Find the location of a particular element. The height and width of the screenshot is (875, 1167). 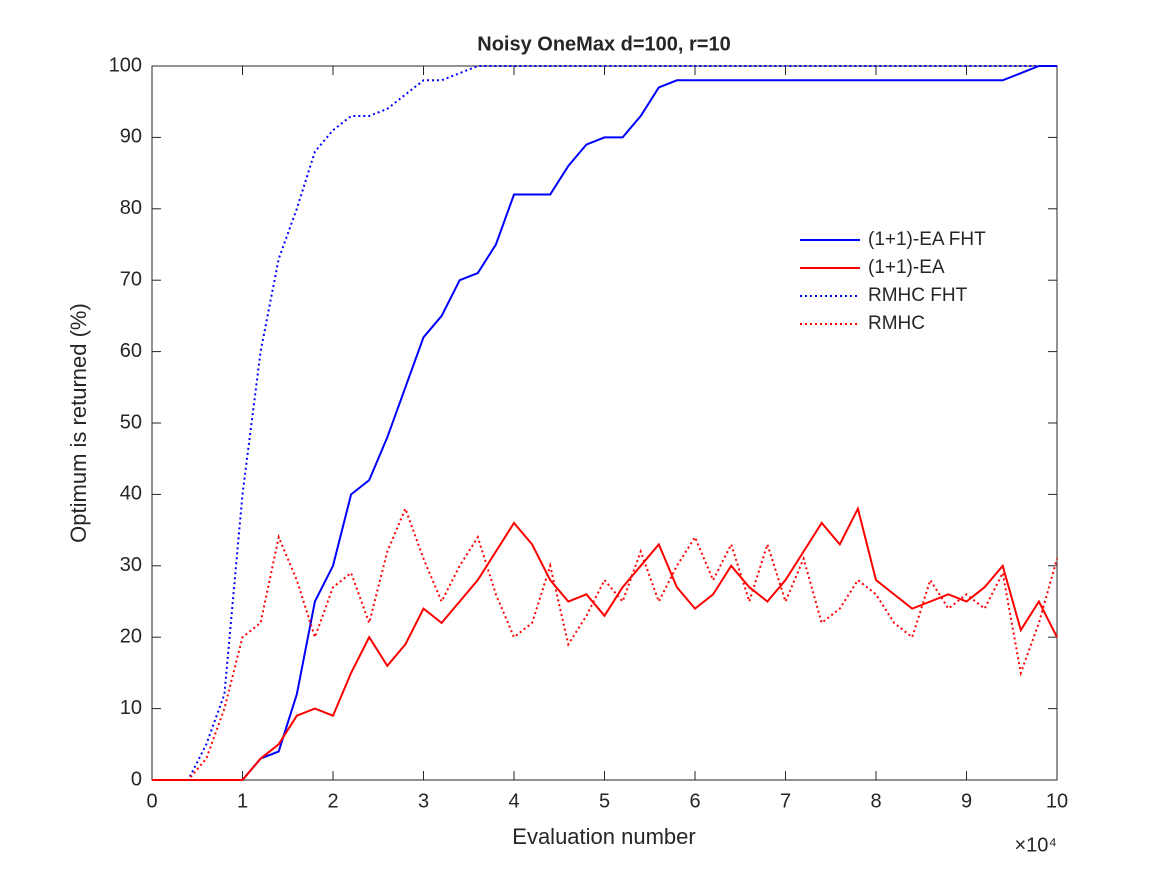

y-tick-label: 70 is located at coordinates (131, 279).